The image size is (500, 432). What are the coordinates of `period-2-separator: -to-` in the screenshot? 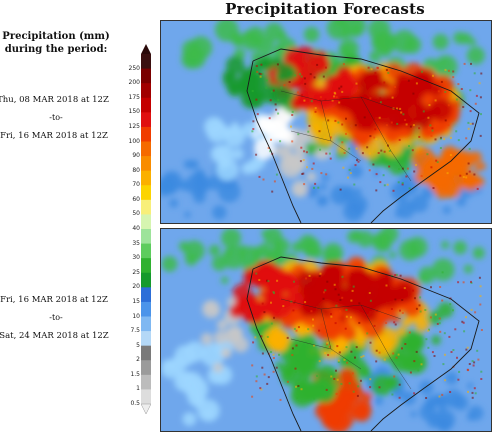 It's located at (56, 317).